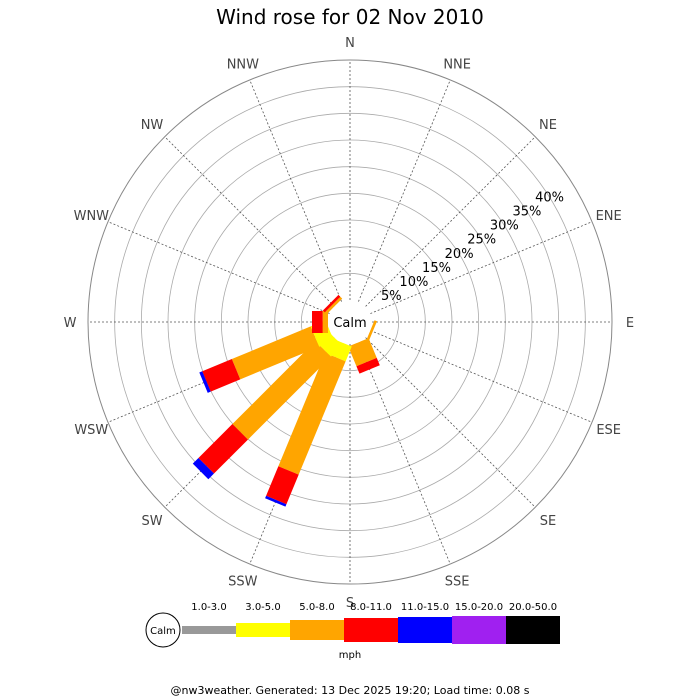 The width and height of the screenshot is (700, 700). What do you see at coordinates (371, 607) in the screenshot?
I see `legend-label-8.0-11.0: 8.0-11.0` at bounding box center [371, 607].